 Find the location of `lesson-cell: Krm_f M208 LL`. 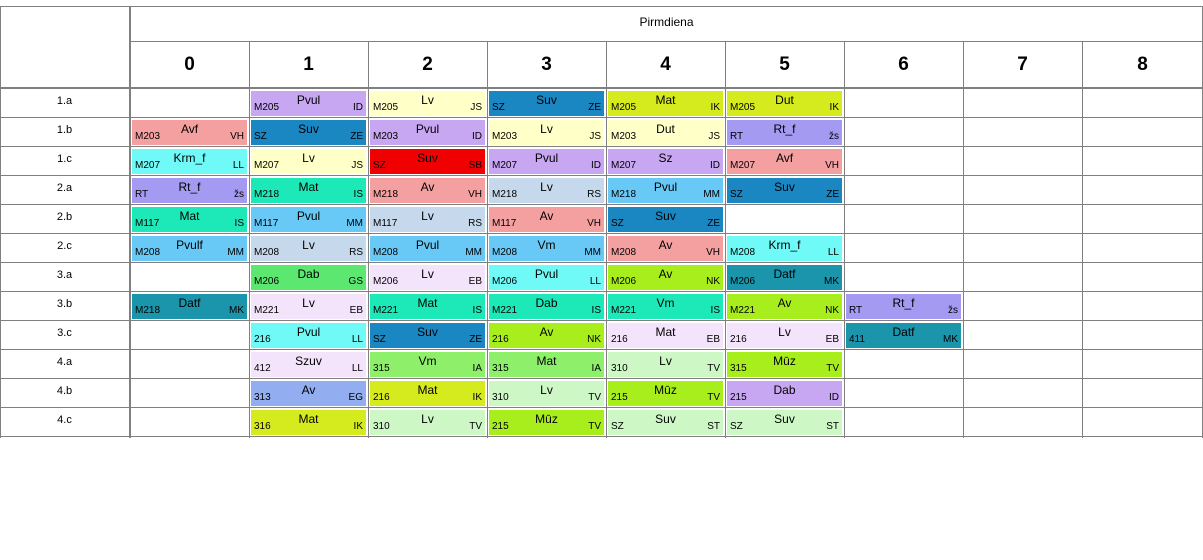

lesson-cell: Krm_f M208 LL is located at coordinates (784, 248).